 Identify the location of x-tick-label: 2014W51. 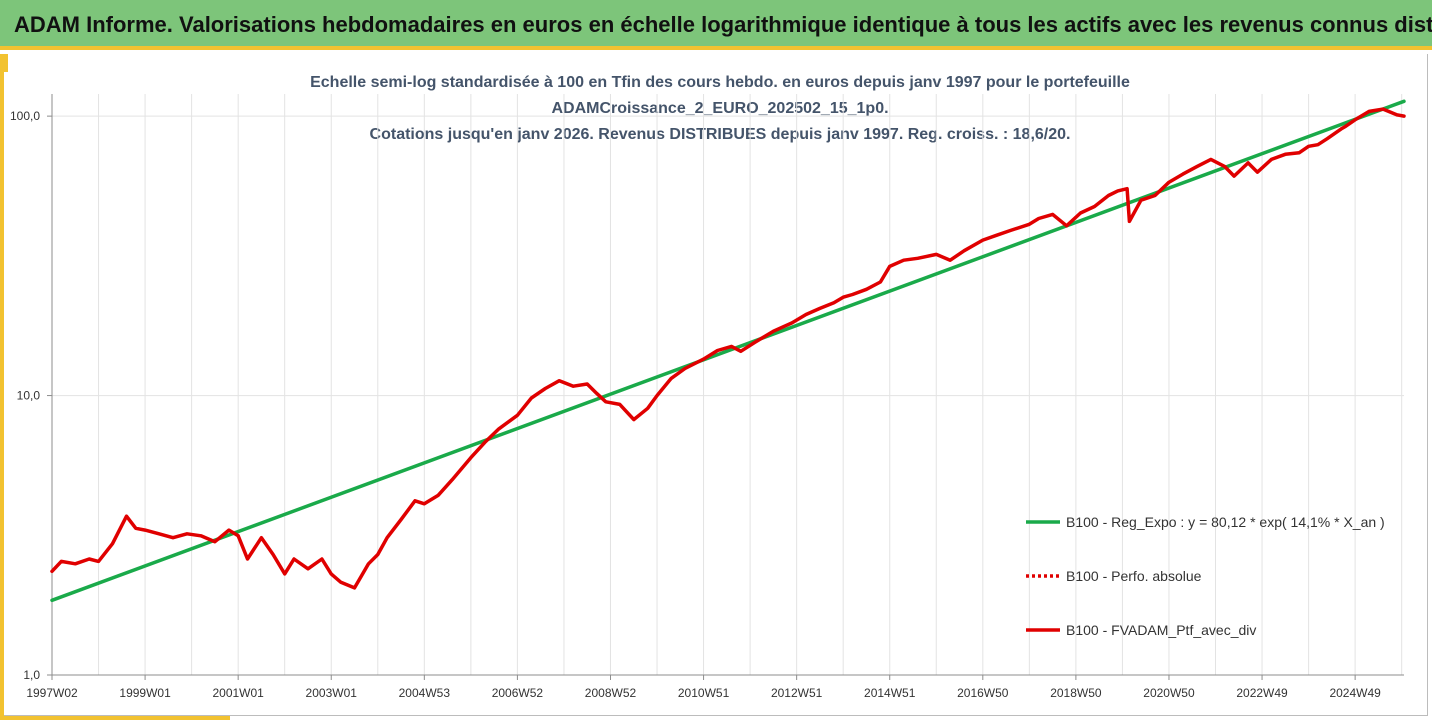
(890, 693).